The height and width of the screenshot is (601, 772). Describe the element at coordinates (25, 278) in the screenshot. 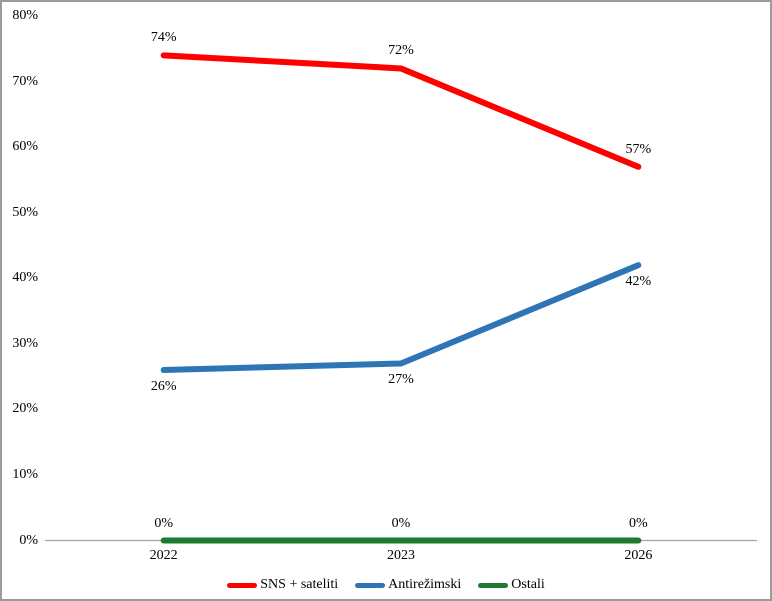

I see `y-tick-label: 40%` at that location.